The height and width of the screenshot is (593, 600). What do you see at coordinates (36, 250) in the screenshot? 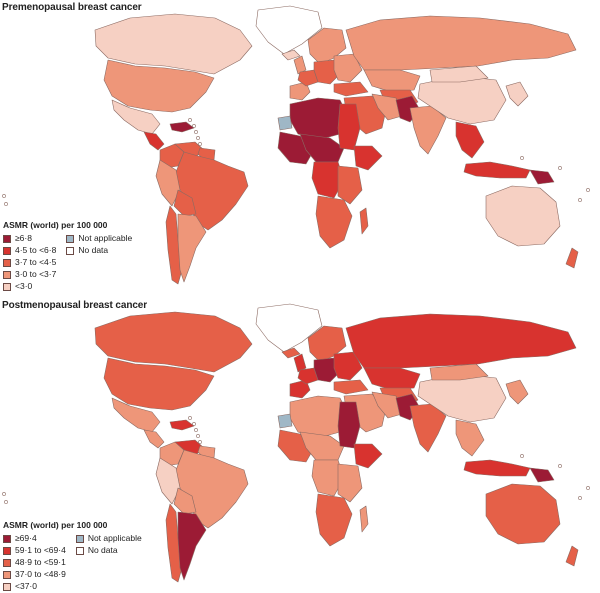
I see `legend-label: 4·5 to <6·8` at bounding box center [36, 250].